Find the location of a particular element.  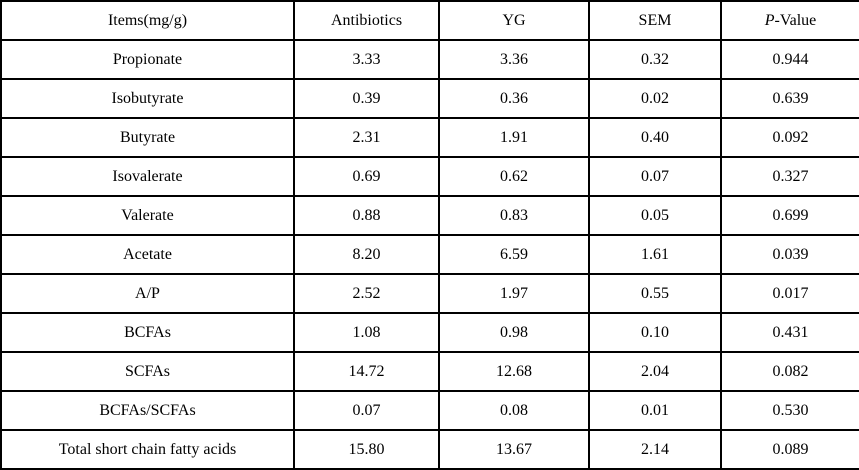

item-cell: Isovalerate is located at coordinates (147, 176).